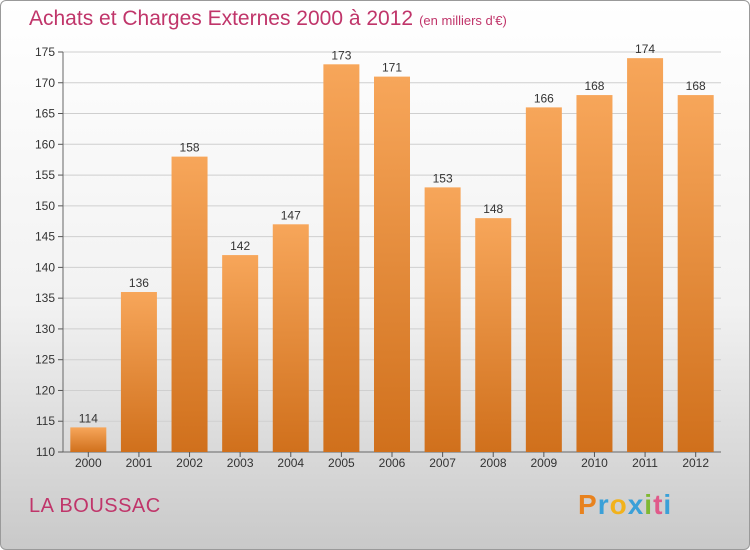 This screenshot has height=550, width=750. Describe the element at coordinates (543, 463) in the screenshot. I see `x-tick-label: 2009` at that location.